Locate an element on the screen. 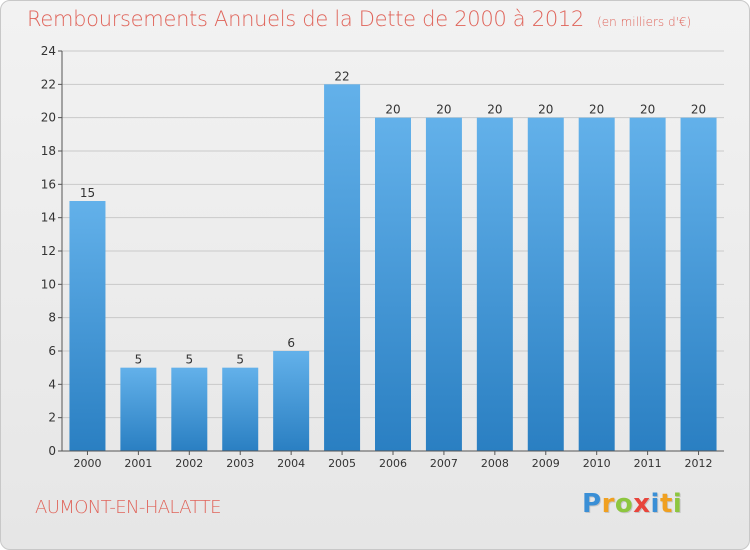 This screenshot has width=750, height=550. proxiti-logo: Proxiti is located at coordinates (632, 504).